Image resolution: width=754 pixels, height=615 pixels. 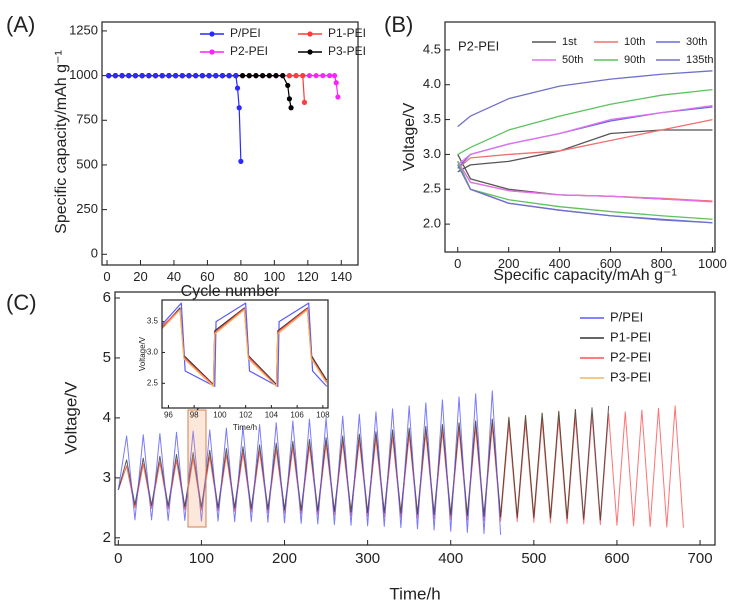 I want to click on x-tick-label: 20, so click(x=140, y=276).